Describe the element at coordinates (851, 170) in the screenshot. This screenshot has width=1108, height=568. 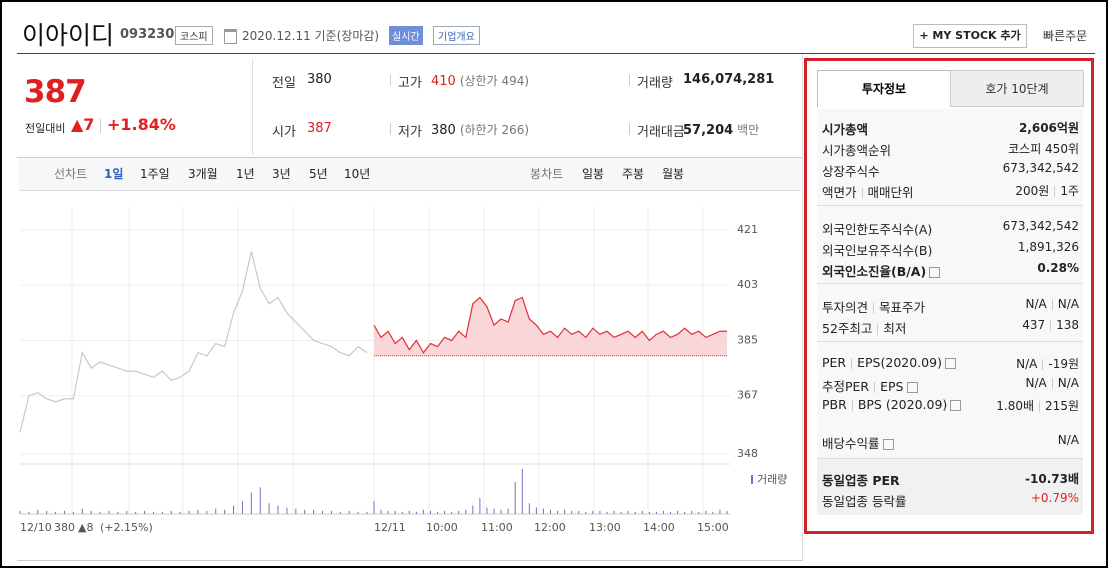
I see `info-label: 상장주식수` at that location.